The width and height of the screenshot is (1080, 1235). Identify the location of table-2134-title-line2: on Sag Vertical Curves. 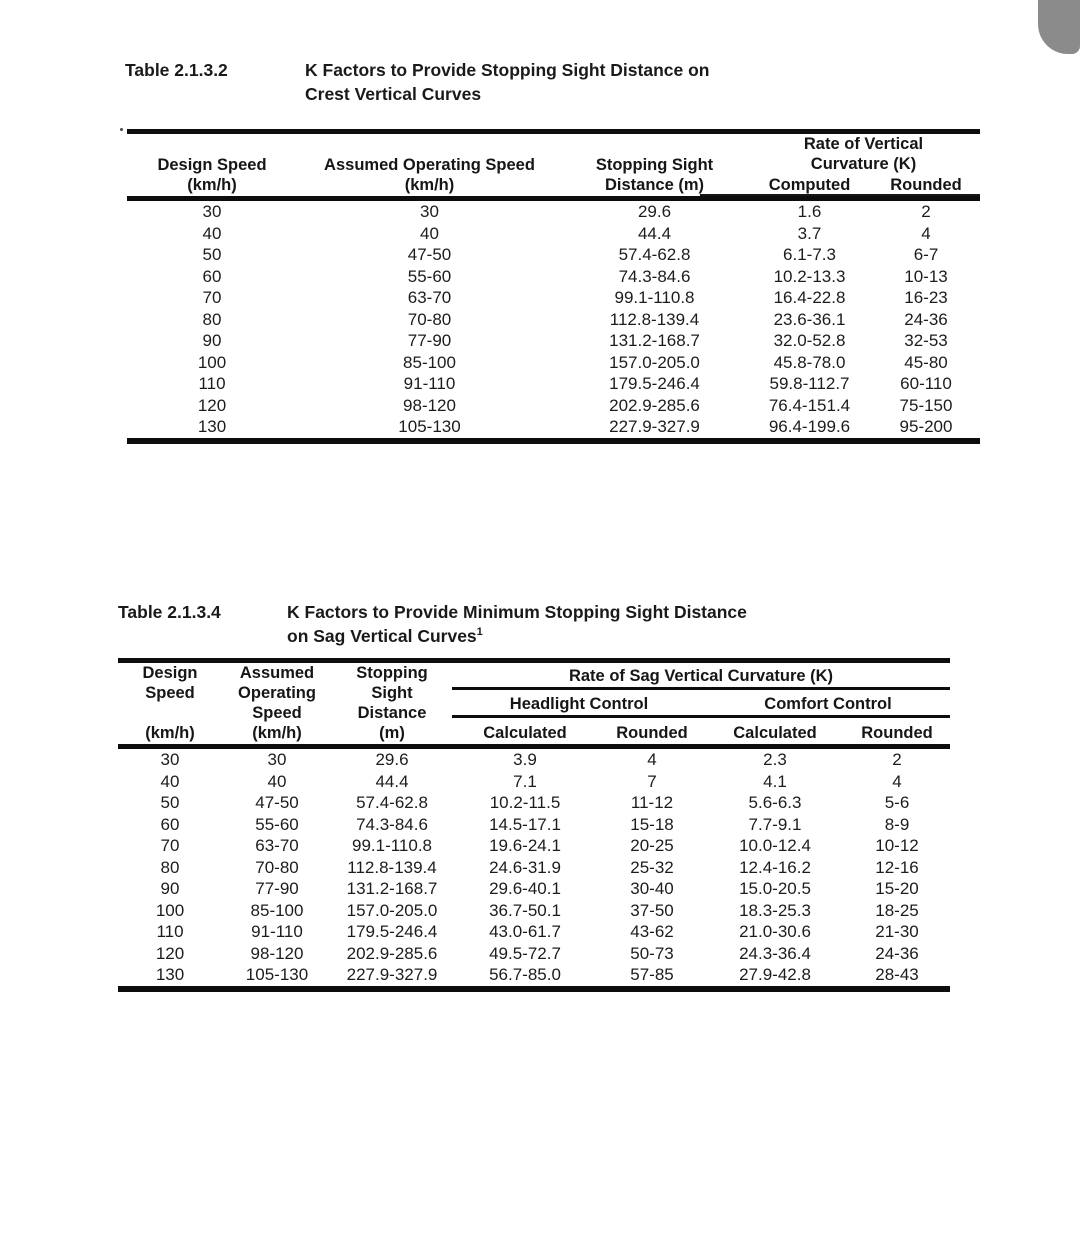
(382, 636).